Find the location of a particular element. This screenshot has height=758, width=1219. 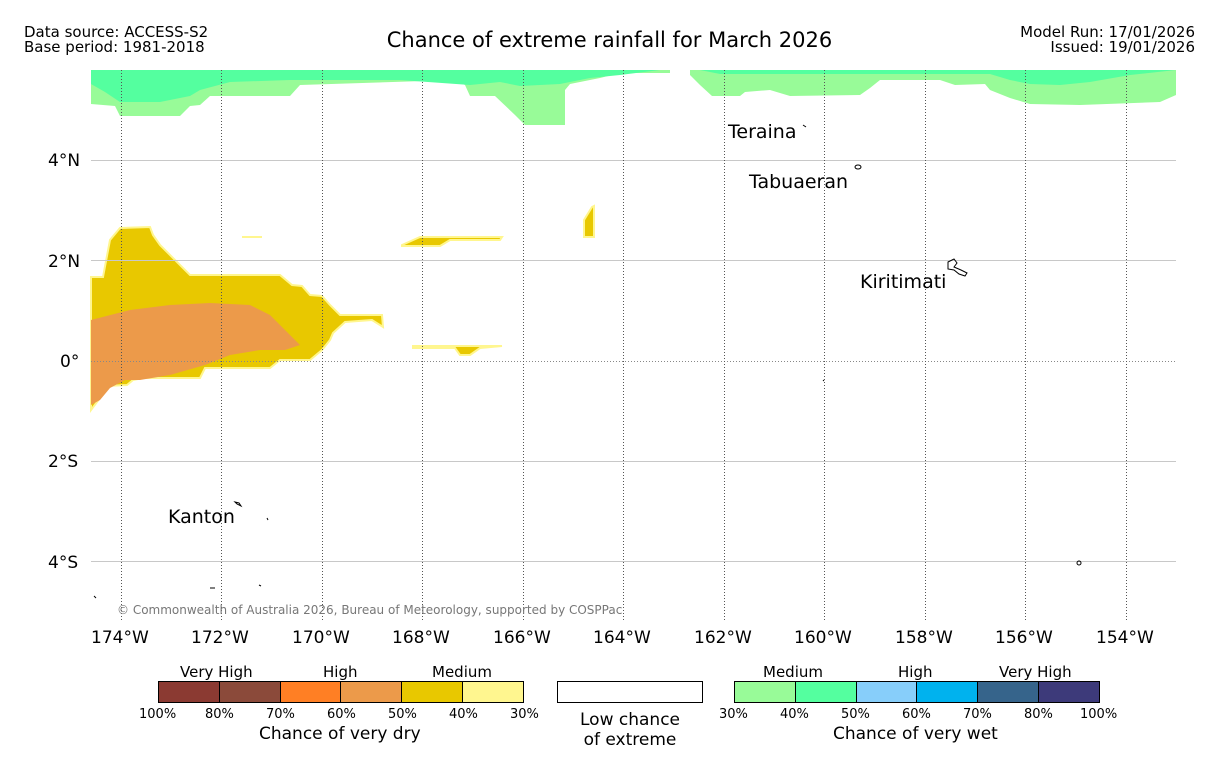

wet-high-label: High is located at coordinates (915, 672).